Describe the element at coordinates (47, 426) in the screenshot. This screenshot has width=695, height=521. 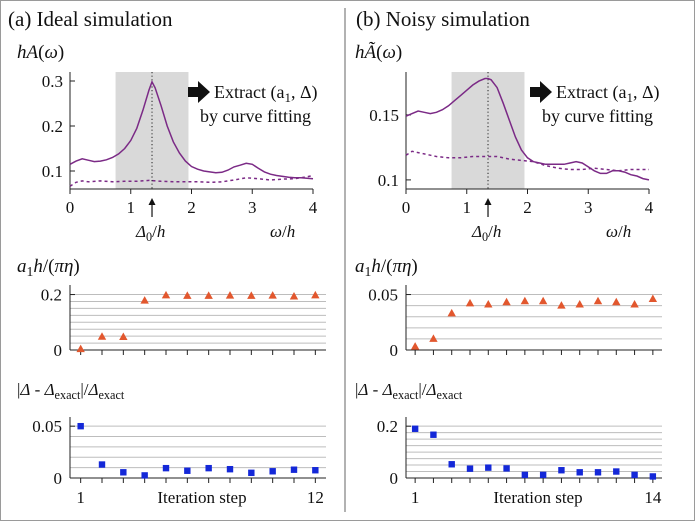
I see `y-tick-label: 0.05` at that location.